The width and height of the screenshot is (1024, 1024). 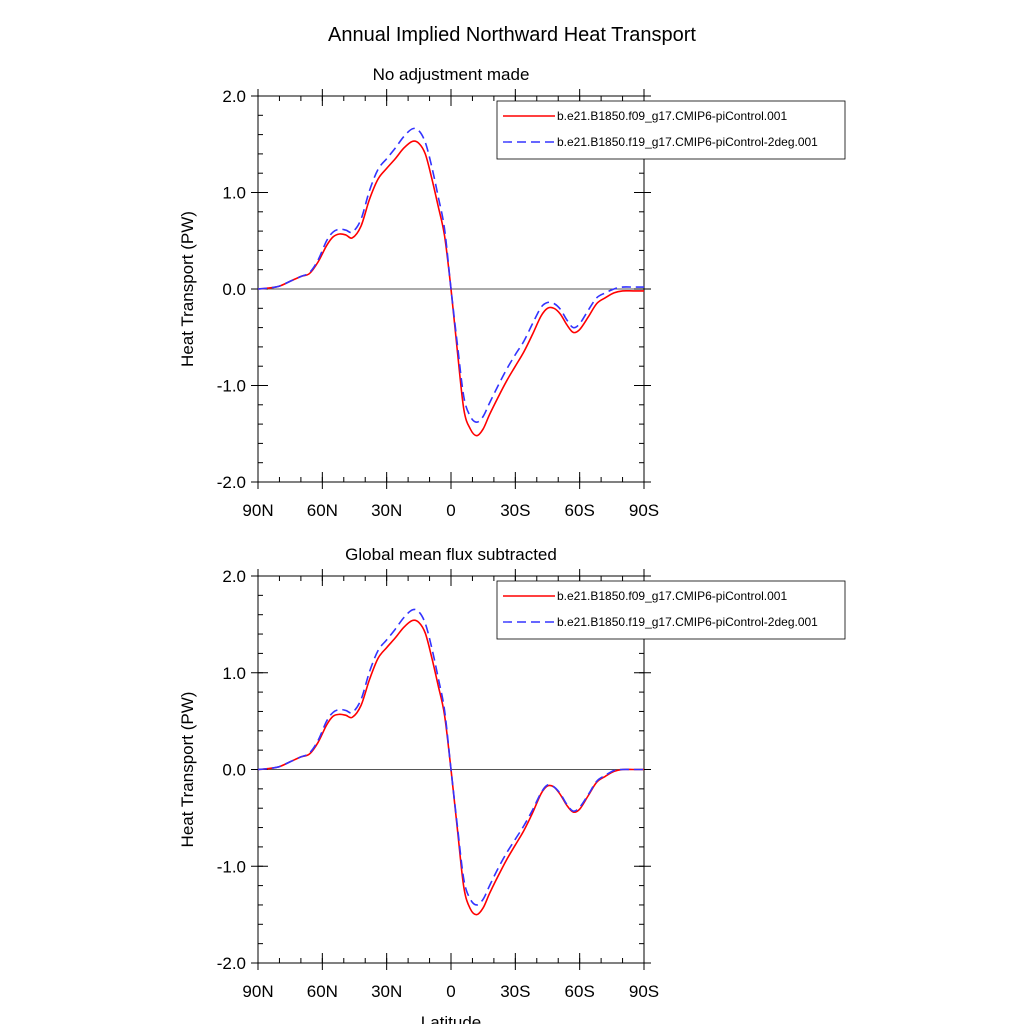 I want to click on panel-title: No adjustment made, so click(x=451, y=74).